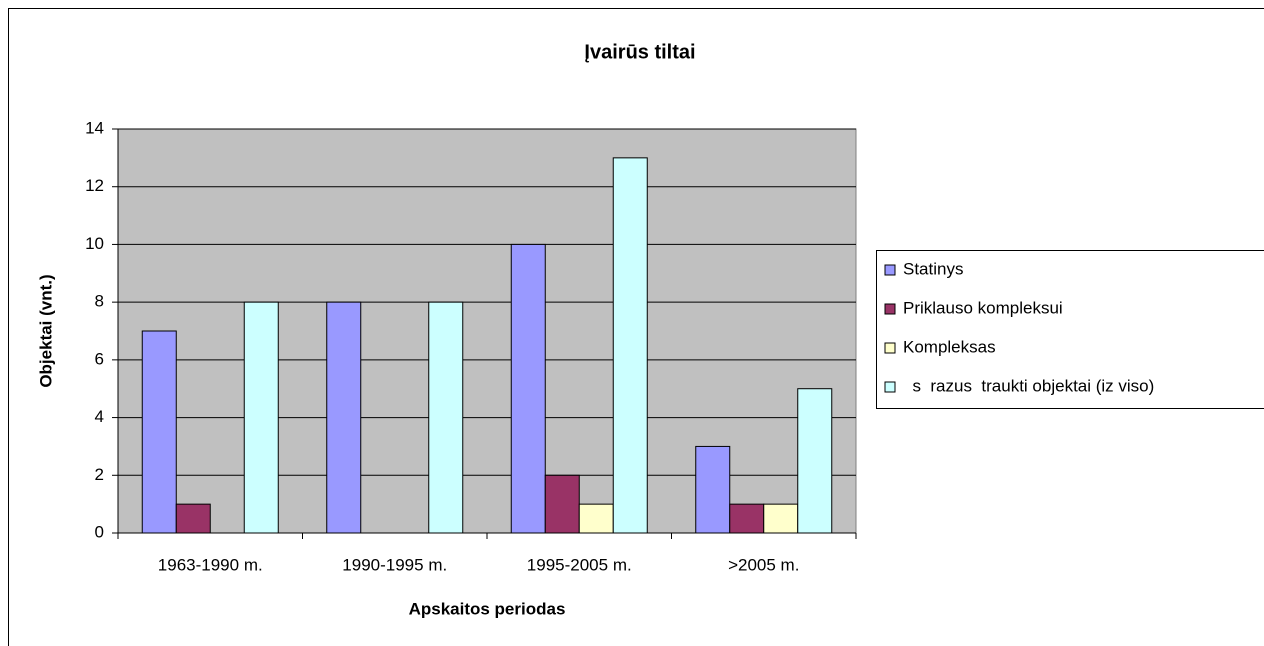  What do you see at coordinates (94, 243) in the screenshot?
I see `y-tick-label: 10` at bounding box center [94, 243].